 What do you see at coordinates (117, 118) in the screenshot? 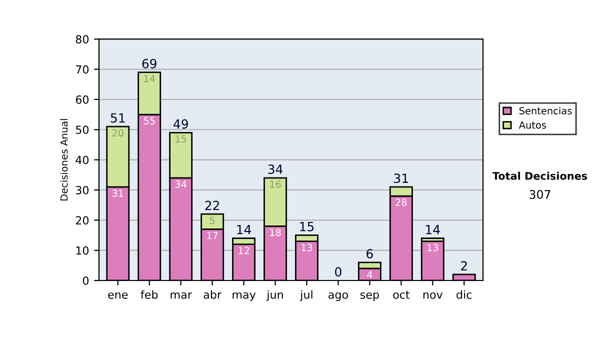
I see `total-label: 51` at bounding box center [117, 118].